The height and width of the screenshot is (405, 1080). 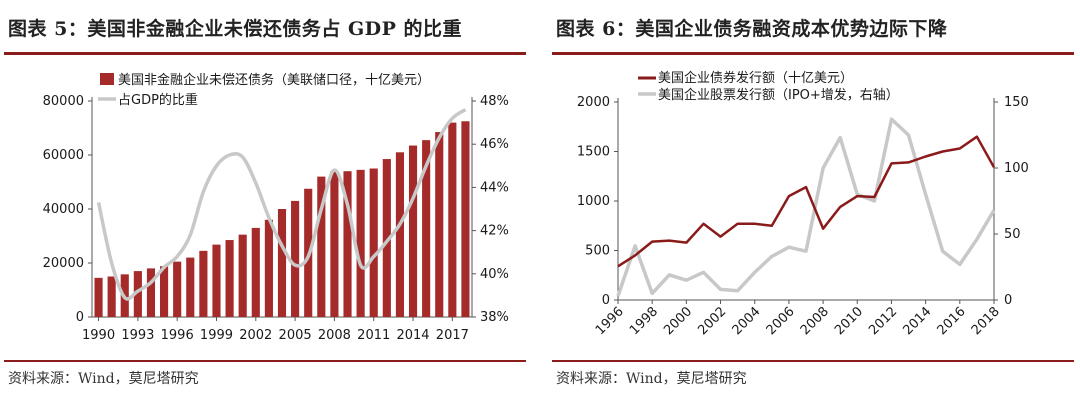 What do you see at coordinates (63, 155) in the screenshot?
I see `y-tick-label-left: 60000` at bounding box center [63, 155].